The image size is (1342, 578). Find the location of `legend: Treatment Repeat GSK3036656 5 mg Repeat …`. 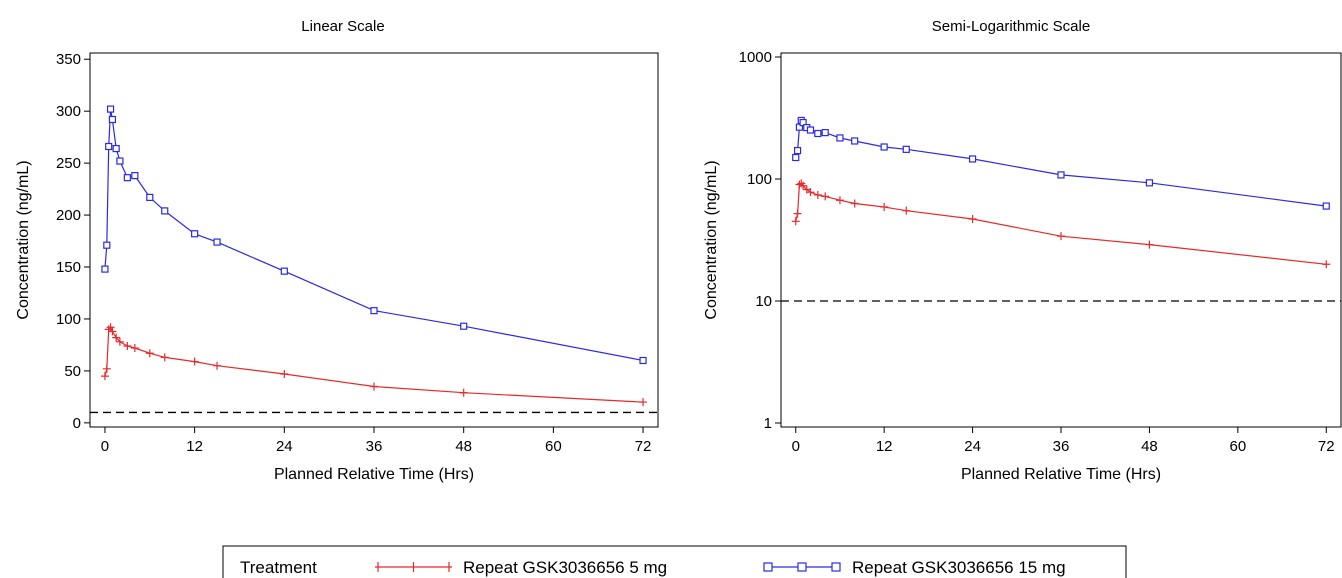

legend: Treatment Repeat GSK3036656 5 mg Repeat … is located at coordinates (674, 561).